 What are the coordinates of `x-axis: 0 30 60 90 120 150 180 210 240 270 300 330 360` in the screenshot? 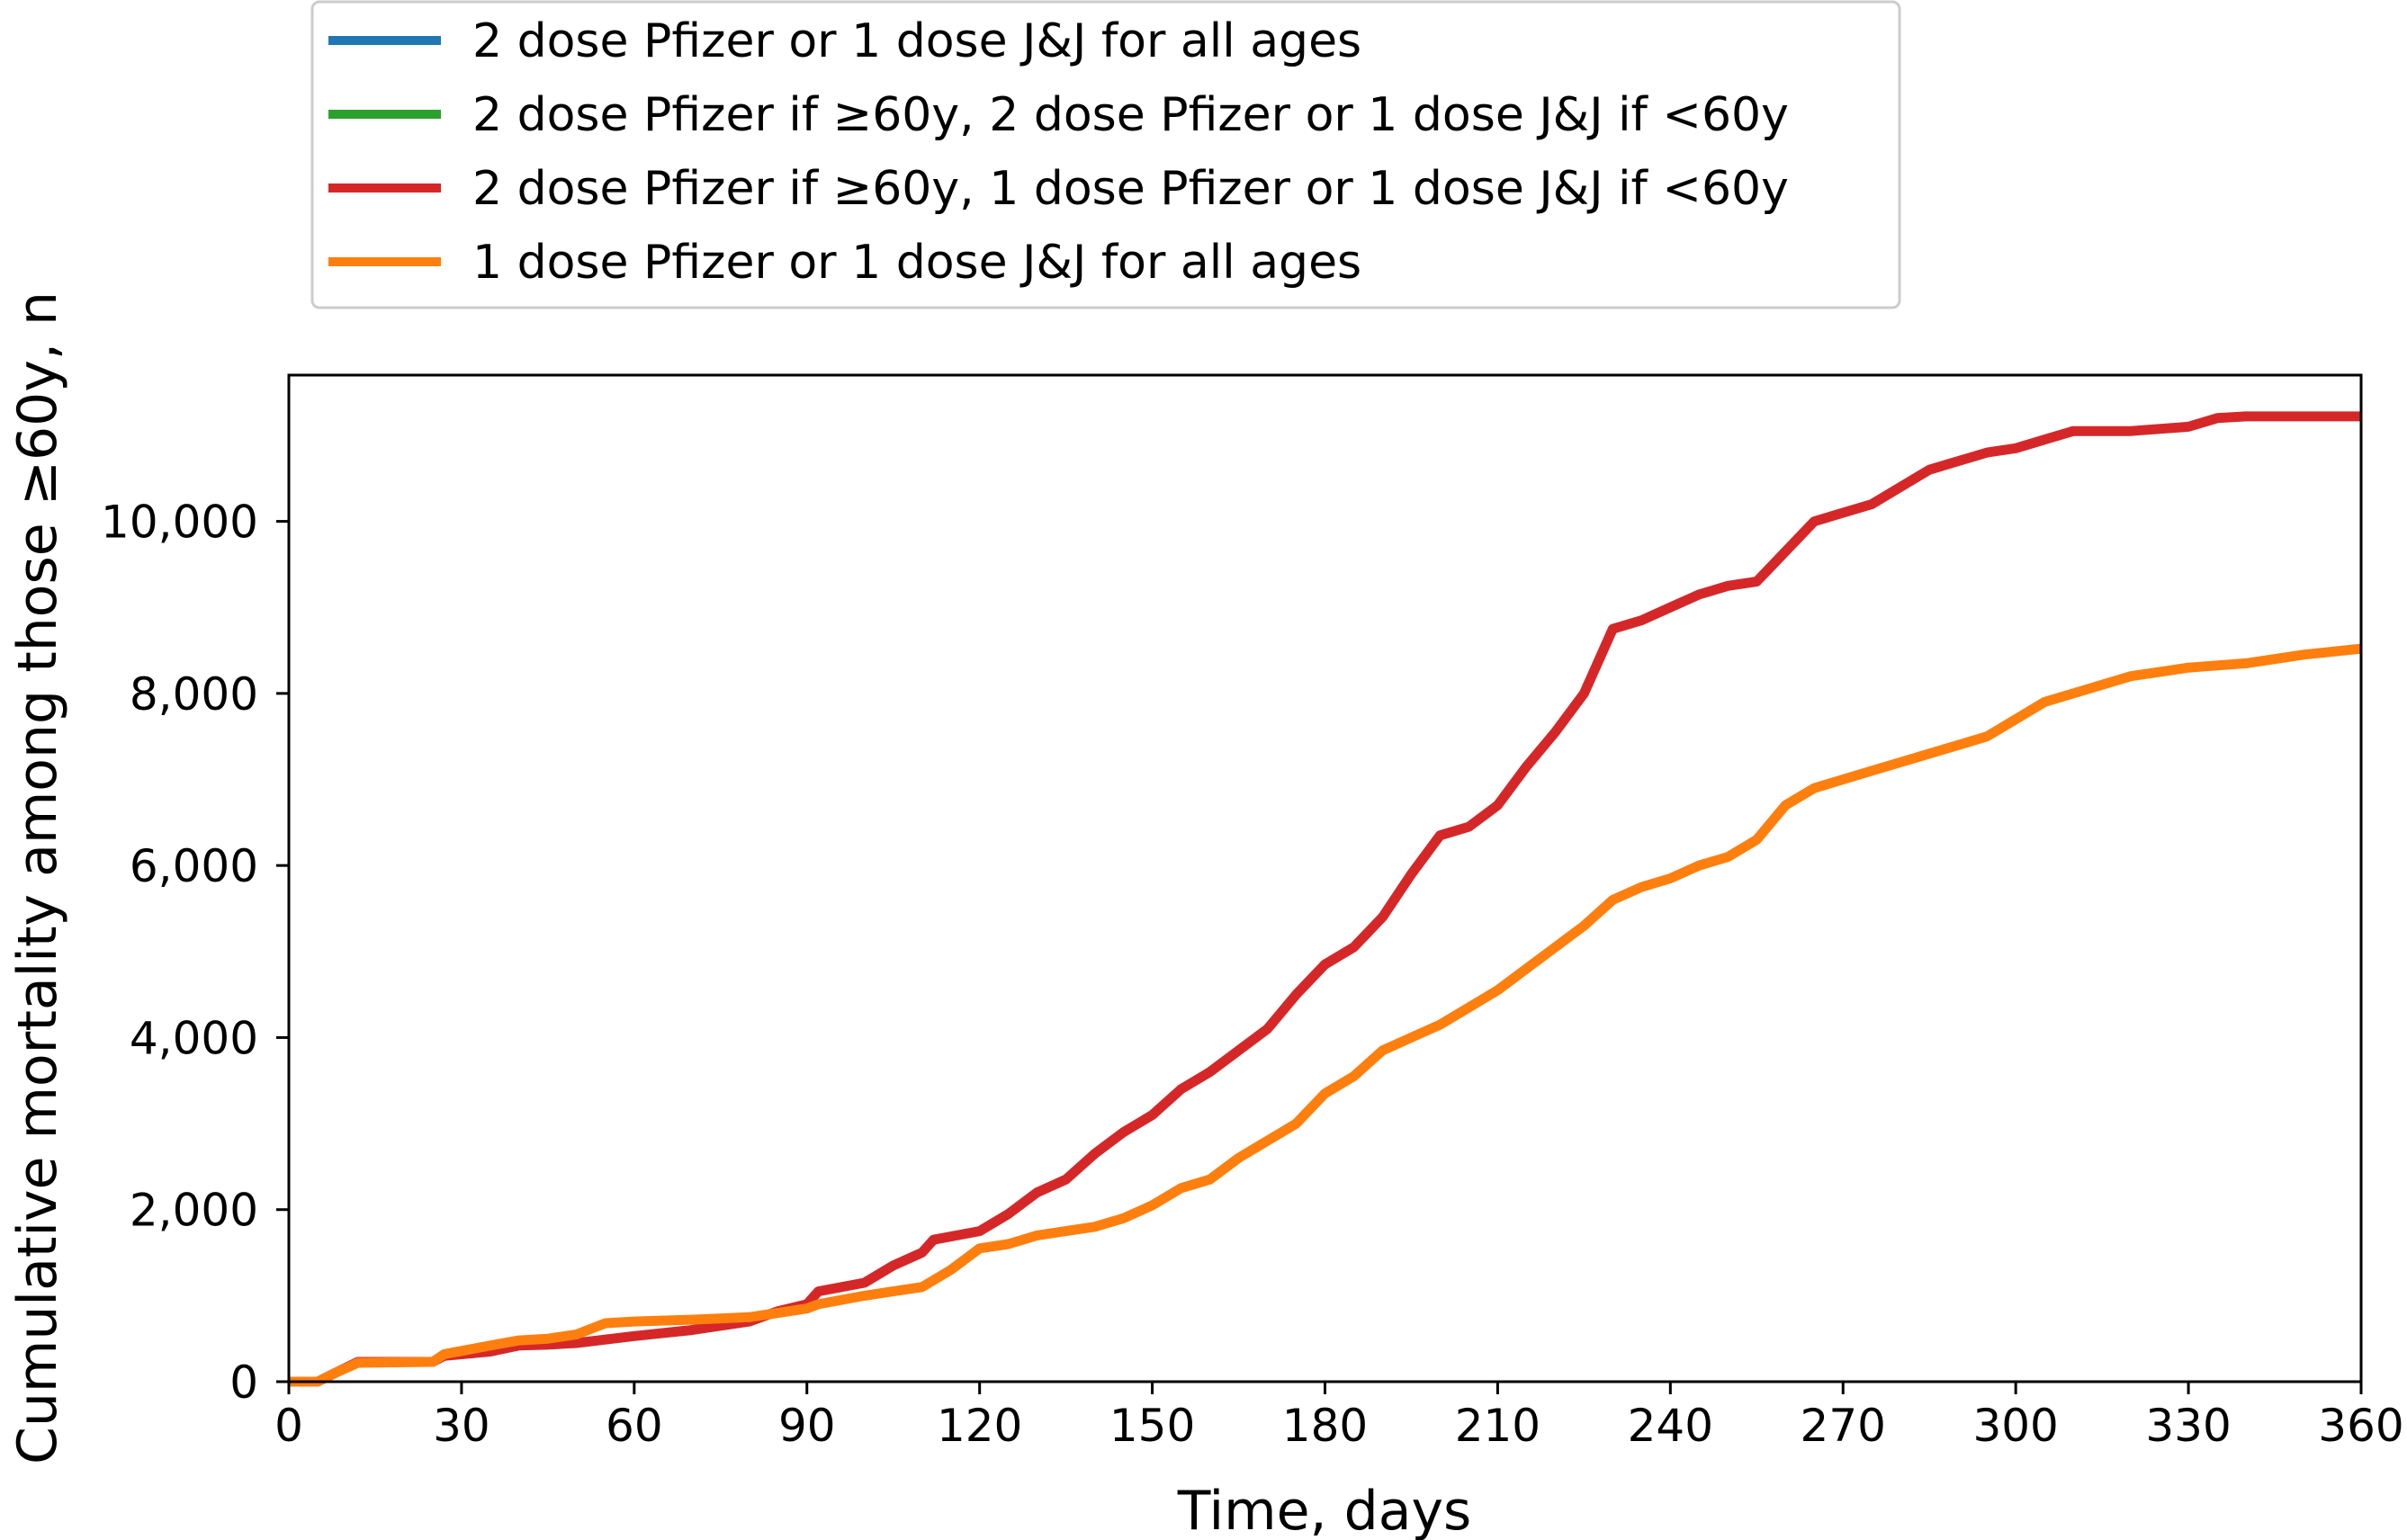 It's located at (1339, 1417).